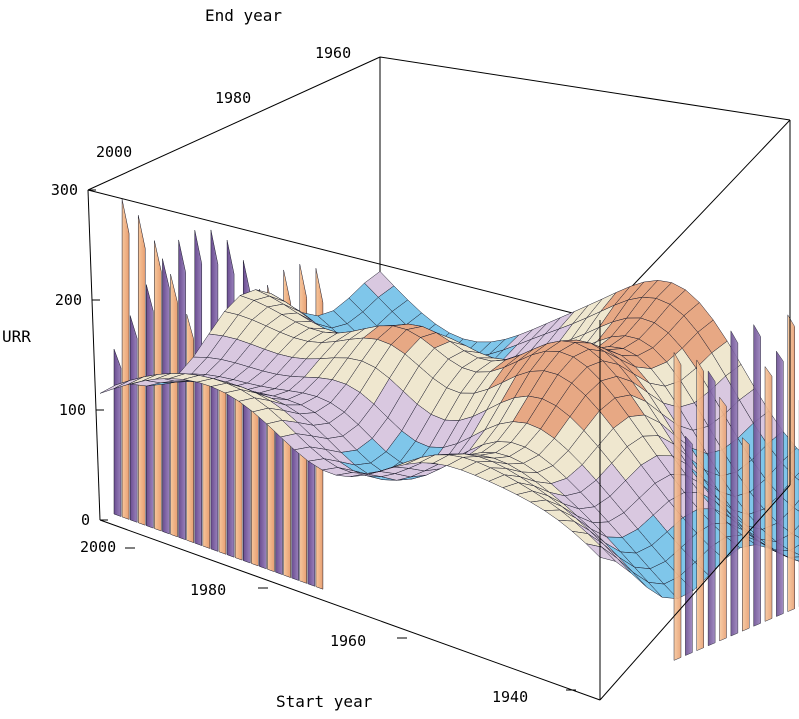 This screenshot has height=719, width=799. Describe the element at coordinates (208, 590) in the screenshot. I see `start-year-tick-label: 1980` at that location.